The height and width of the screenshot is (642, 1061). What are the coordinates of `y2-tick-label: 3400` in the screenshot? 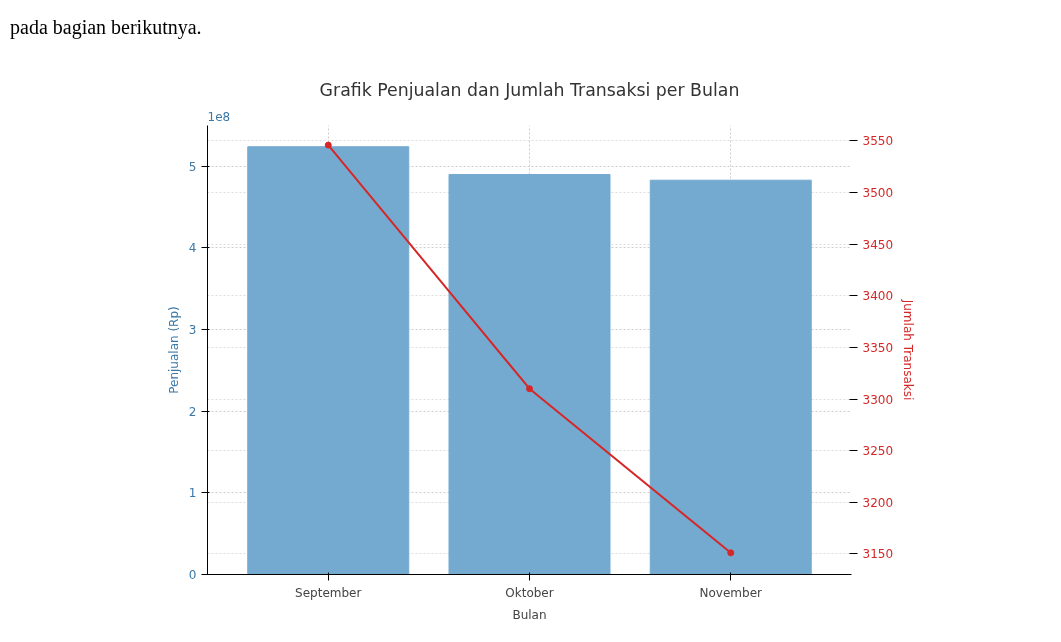 It's located at (878, 296).